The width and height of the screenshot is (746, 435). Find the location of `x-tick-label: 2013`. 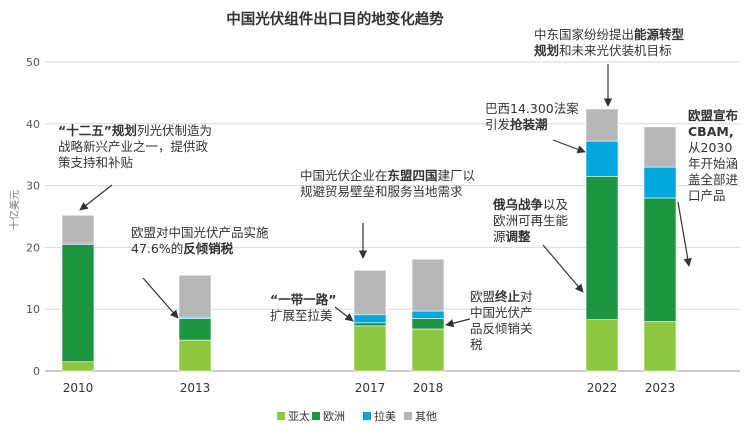

x-tick-label: 2013 is located at coordinates (195, 388).